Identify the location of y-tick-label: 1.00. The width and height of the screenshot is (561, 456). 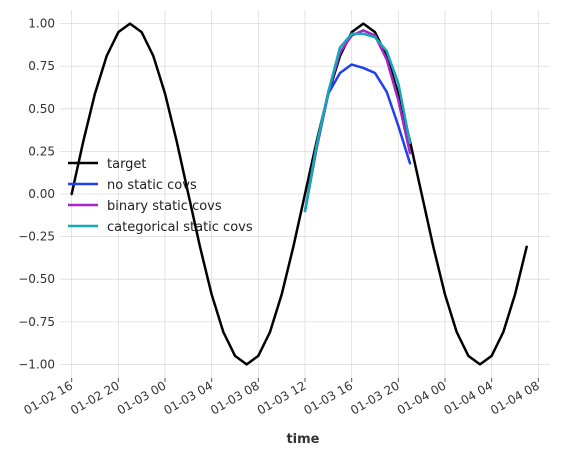
(41, 24).